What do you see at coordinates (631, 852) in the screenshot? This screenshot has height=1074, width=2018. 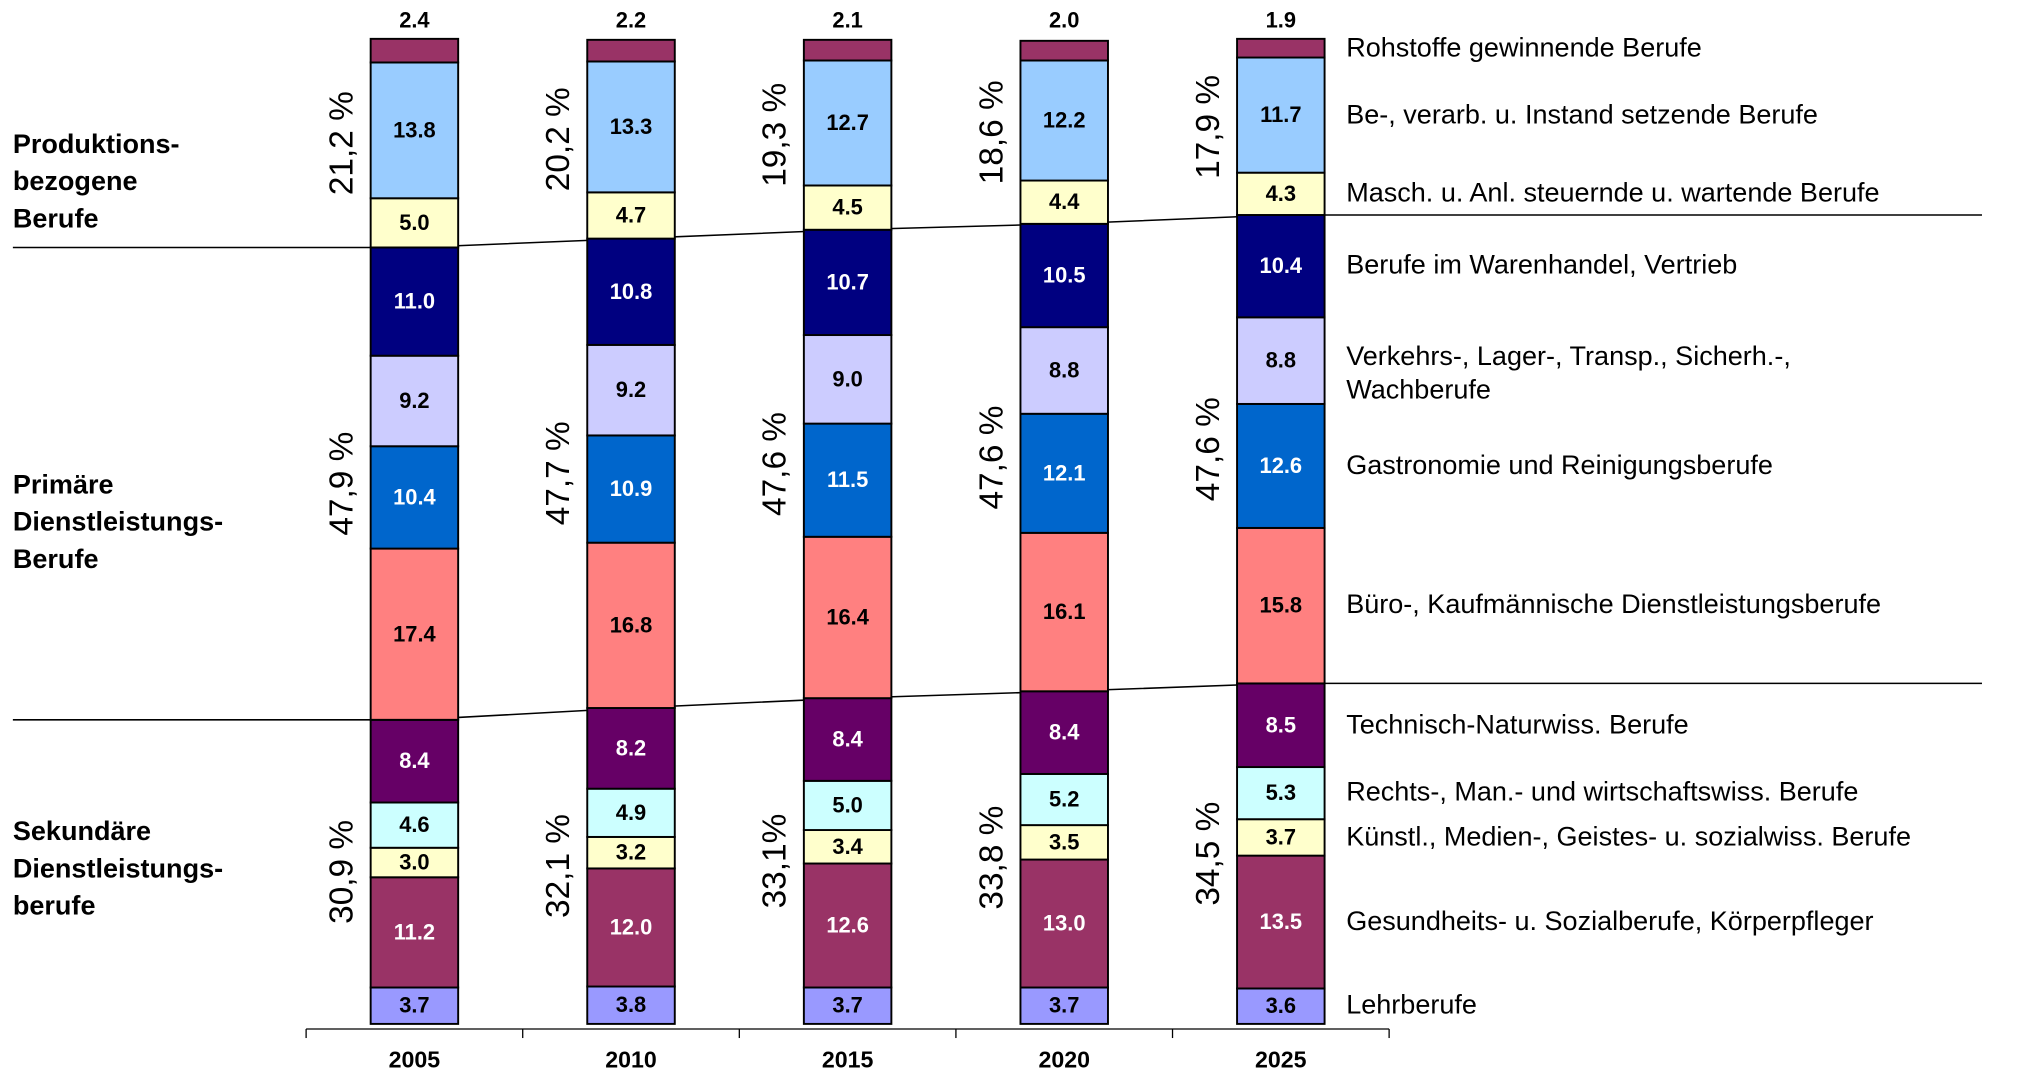 I see `data-label: 3.2` at bounding box center [631, 852].